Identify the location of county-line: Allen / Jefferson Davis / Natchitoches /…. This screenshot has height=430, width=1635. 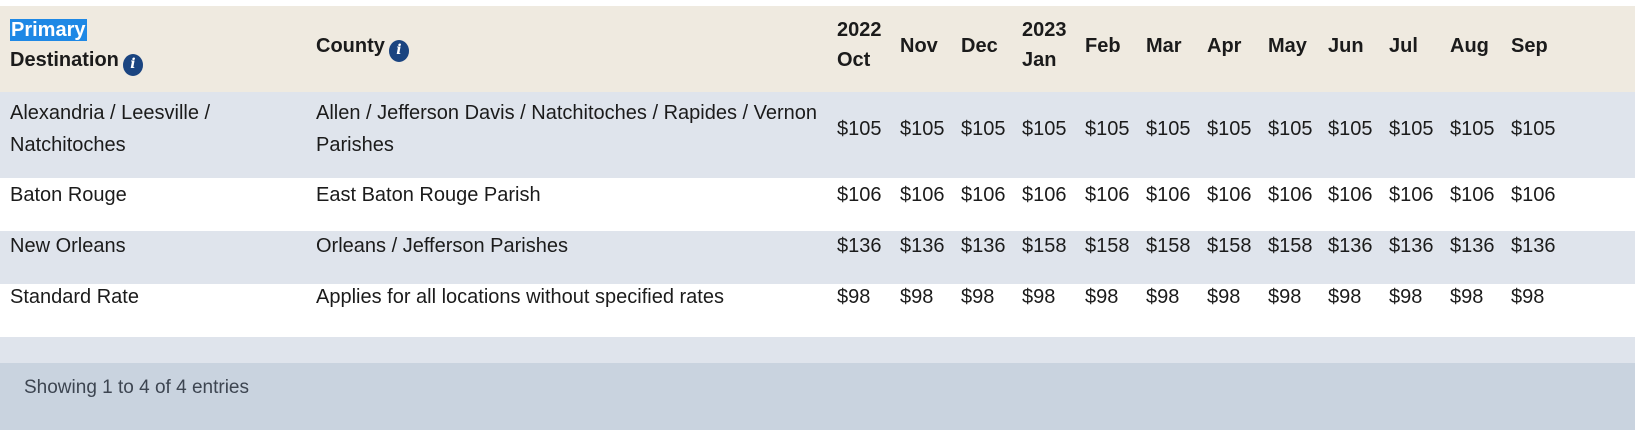
(567, 113).